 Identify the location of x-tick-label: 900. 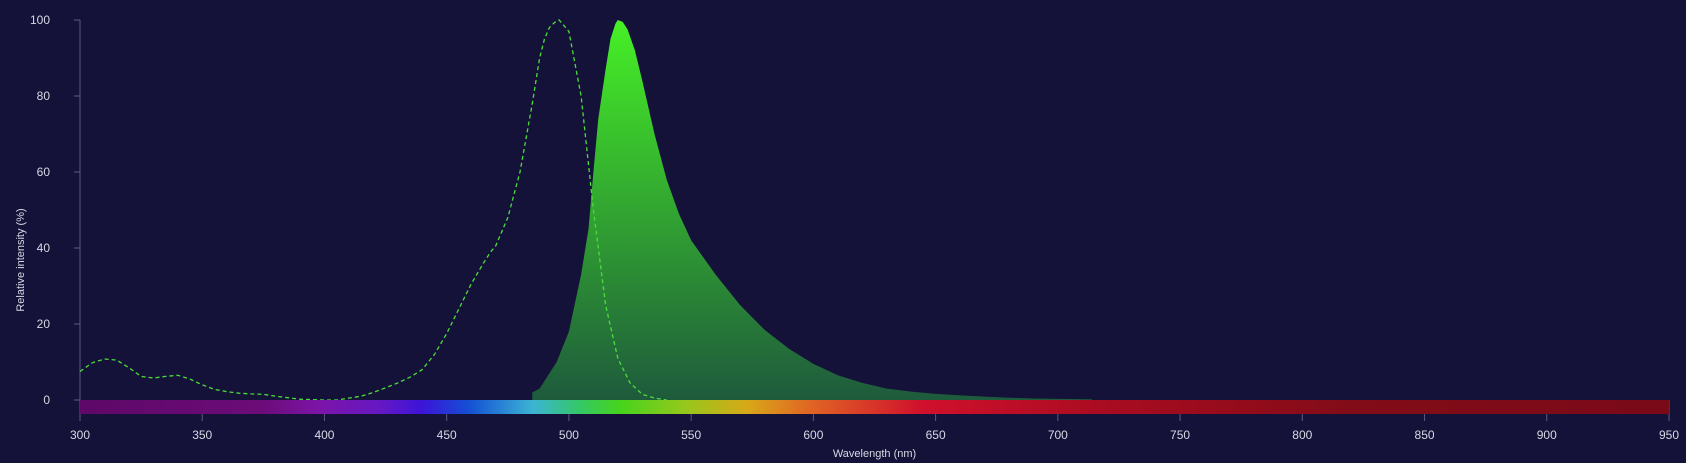
(1547, 435).